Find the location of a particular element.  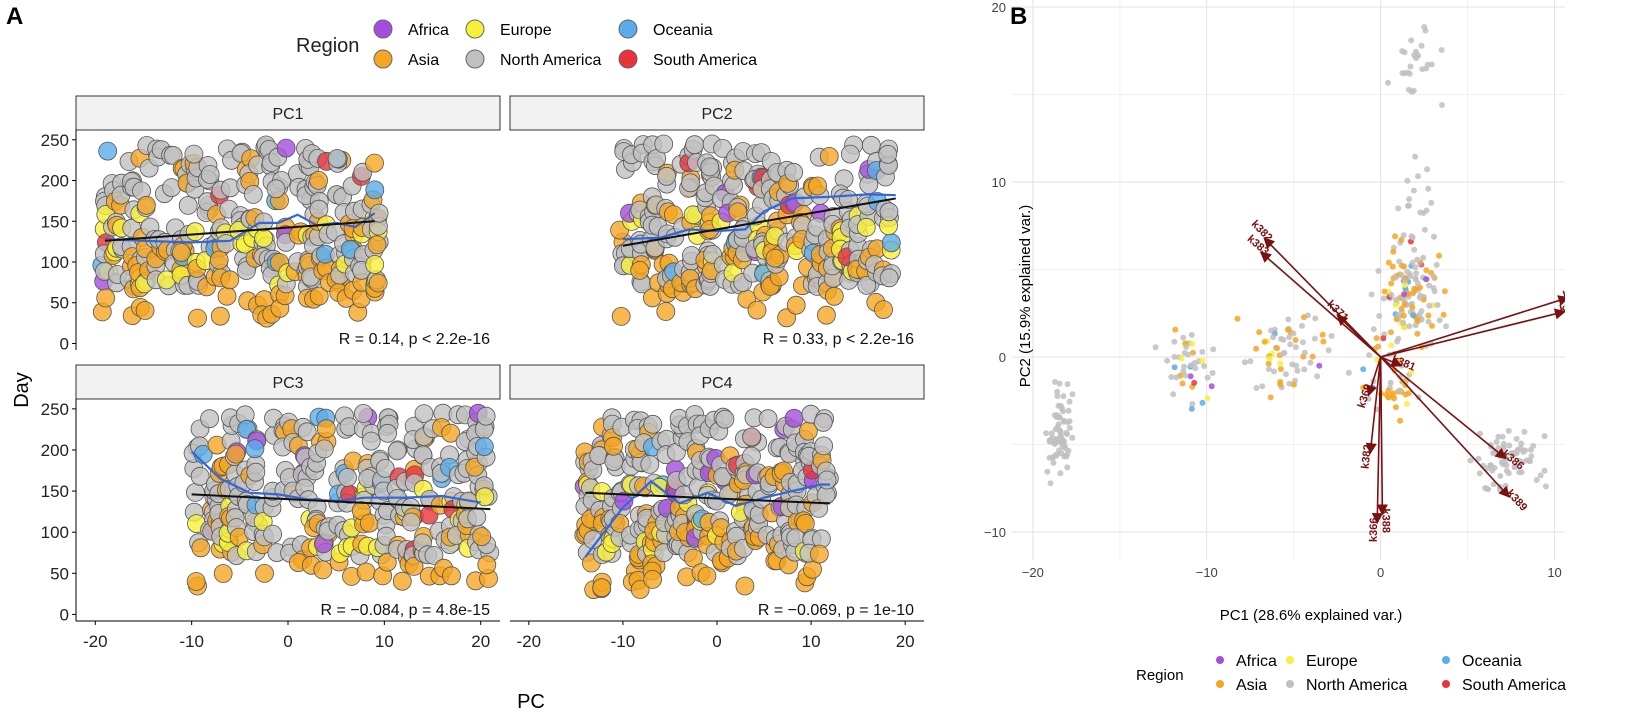

legend-b-label-north-america: North America is located at coordinates (1356, 685).